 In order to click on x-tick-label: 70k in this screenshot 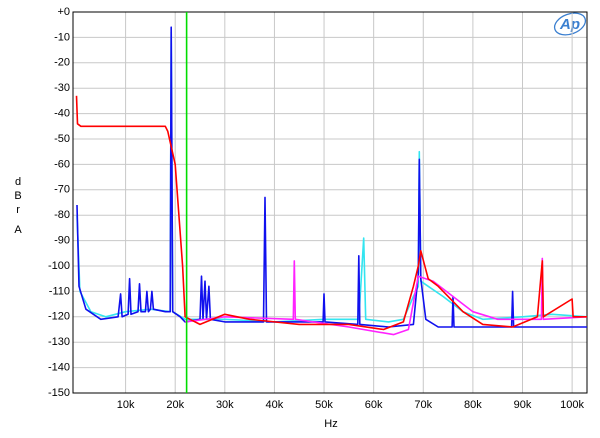, I will do `click(423, 405)`.